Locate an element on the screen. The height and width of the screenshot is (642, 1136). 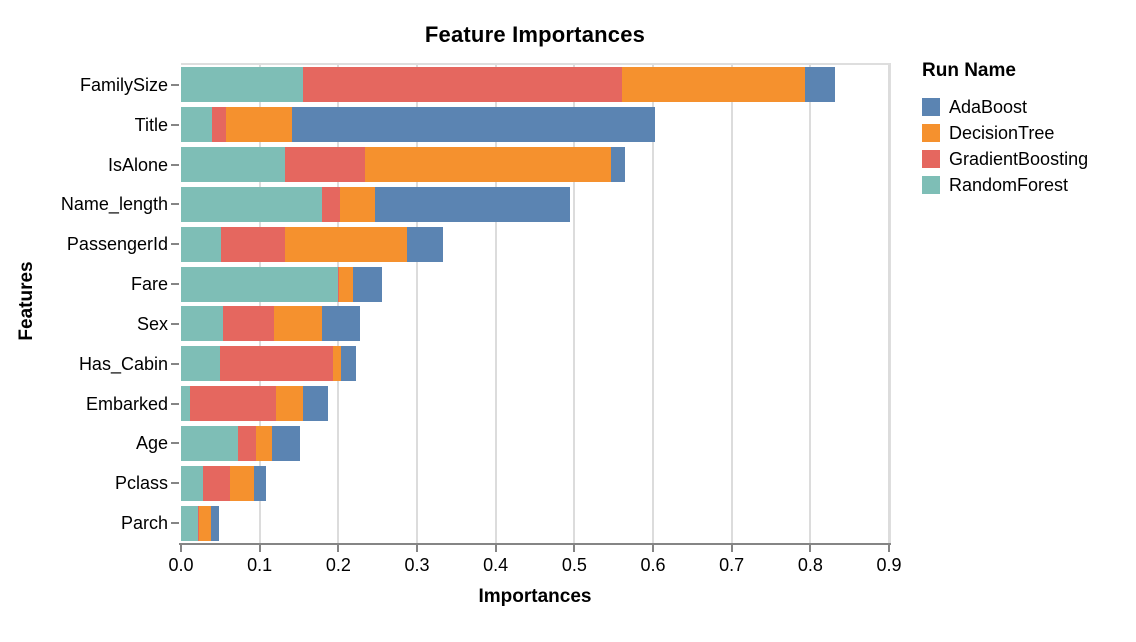
y-tick-label: Pclass is located at coordinates (141, 483).